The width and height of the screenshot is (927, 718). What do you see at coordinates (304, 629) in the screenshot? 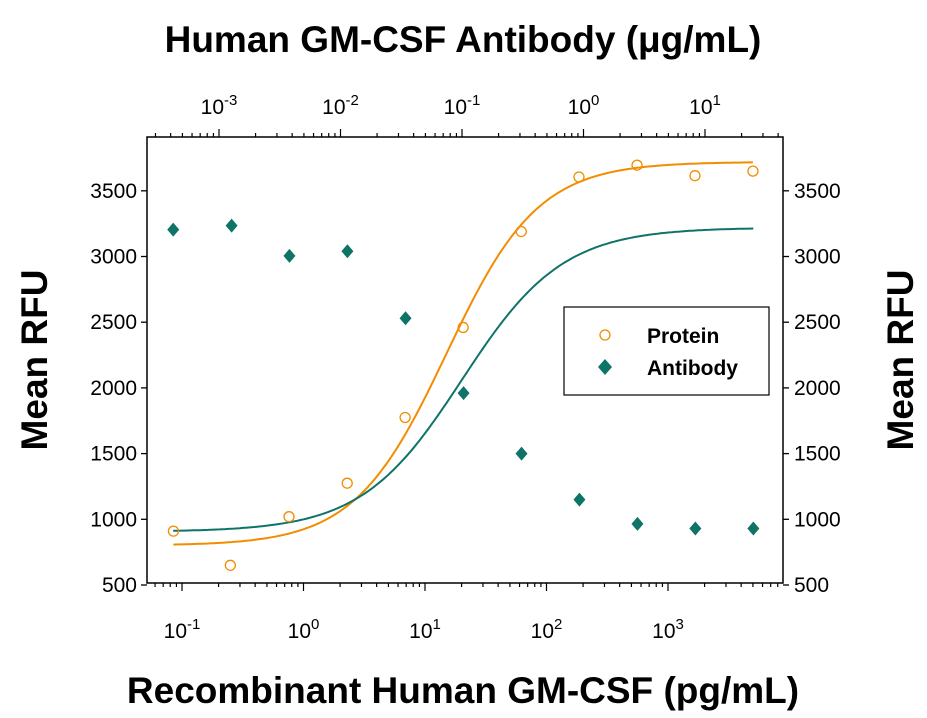
I see `x-tick-label: 10⁰` at bounding box center [304, 629].